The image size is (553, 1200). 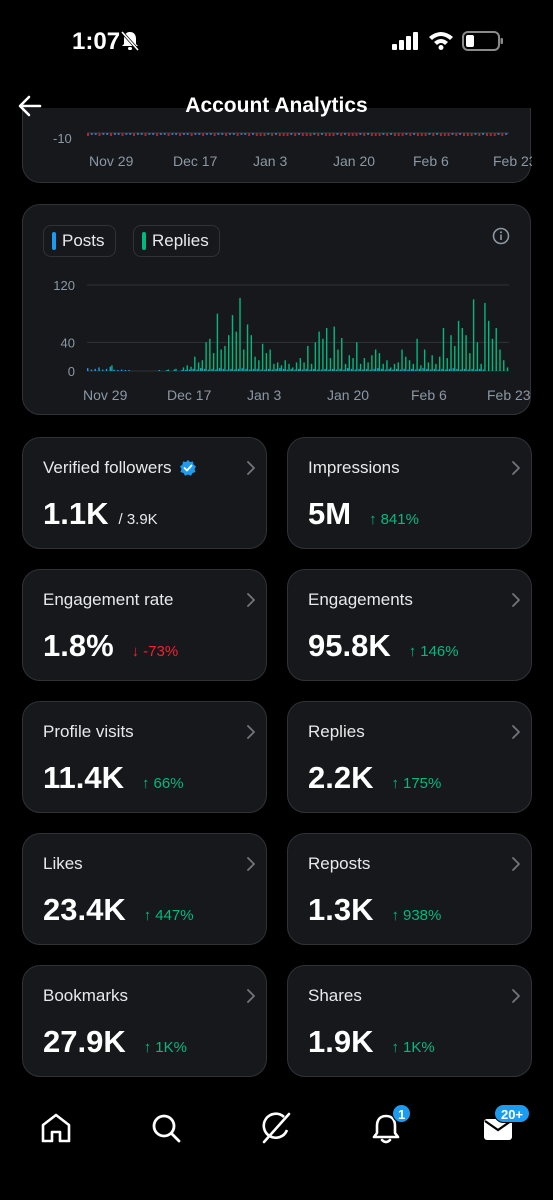 I want to click on top-chart-card: -10 Nov 29 Dec 17 Jan 3 Jan 20 Feb 6 Feb 23, so click(x=279, y=145).